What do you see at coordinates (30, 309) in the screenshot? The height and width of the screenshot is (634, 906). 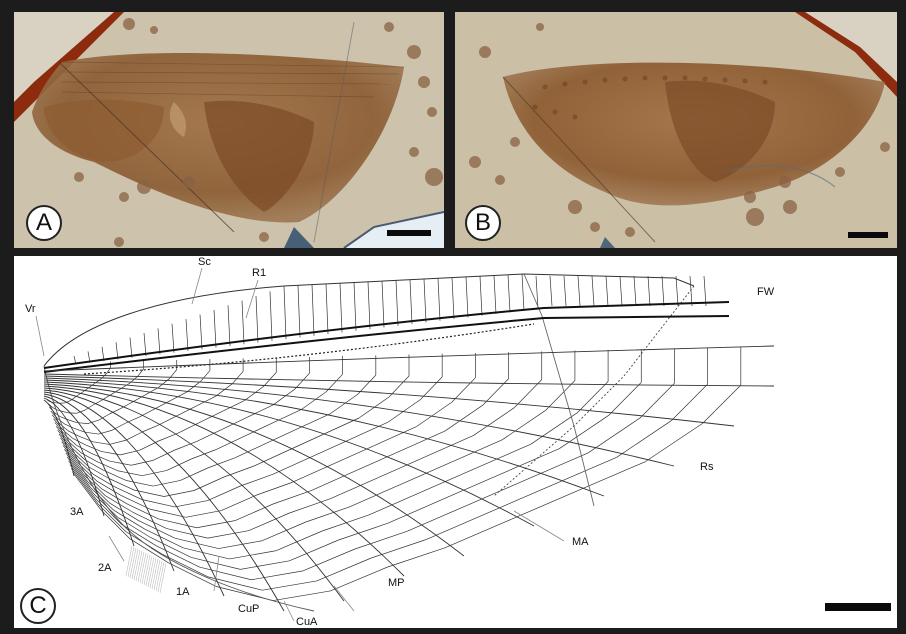 I see `label-vr: Vr` at bounding box center [30, 309].